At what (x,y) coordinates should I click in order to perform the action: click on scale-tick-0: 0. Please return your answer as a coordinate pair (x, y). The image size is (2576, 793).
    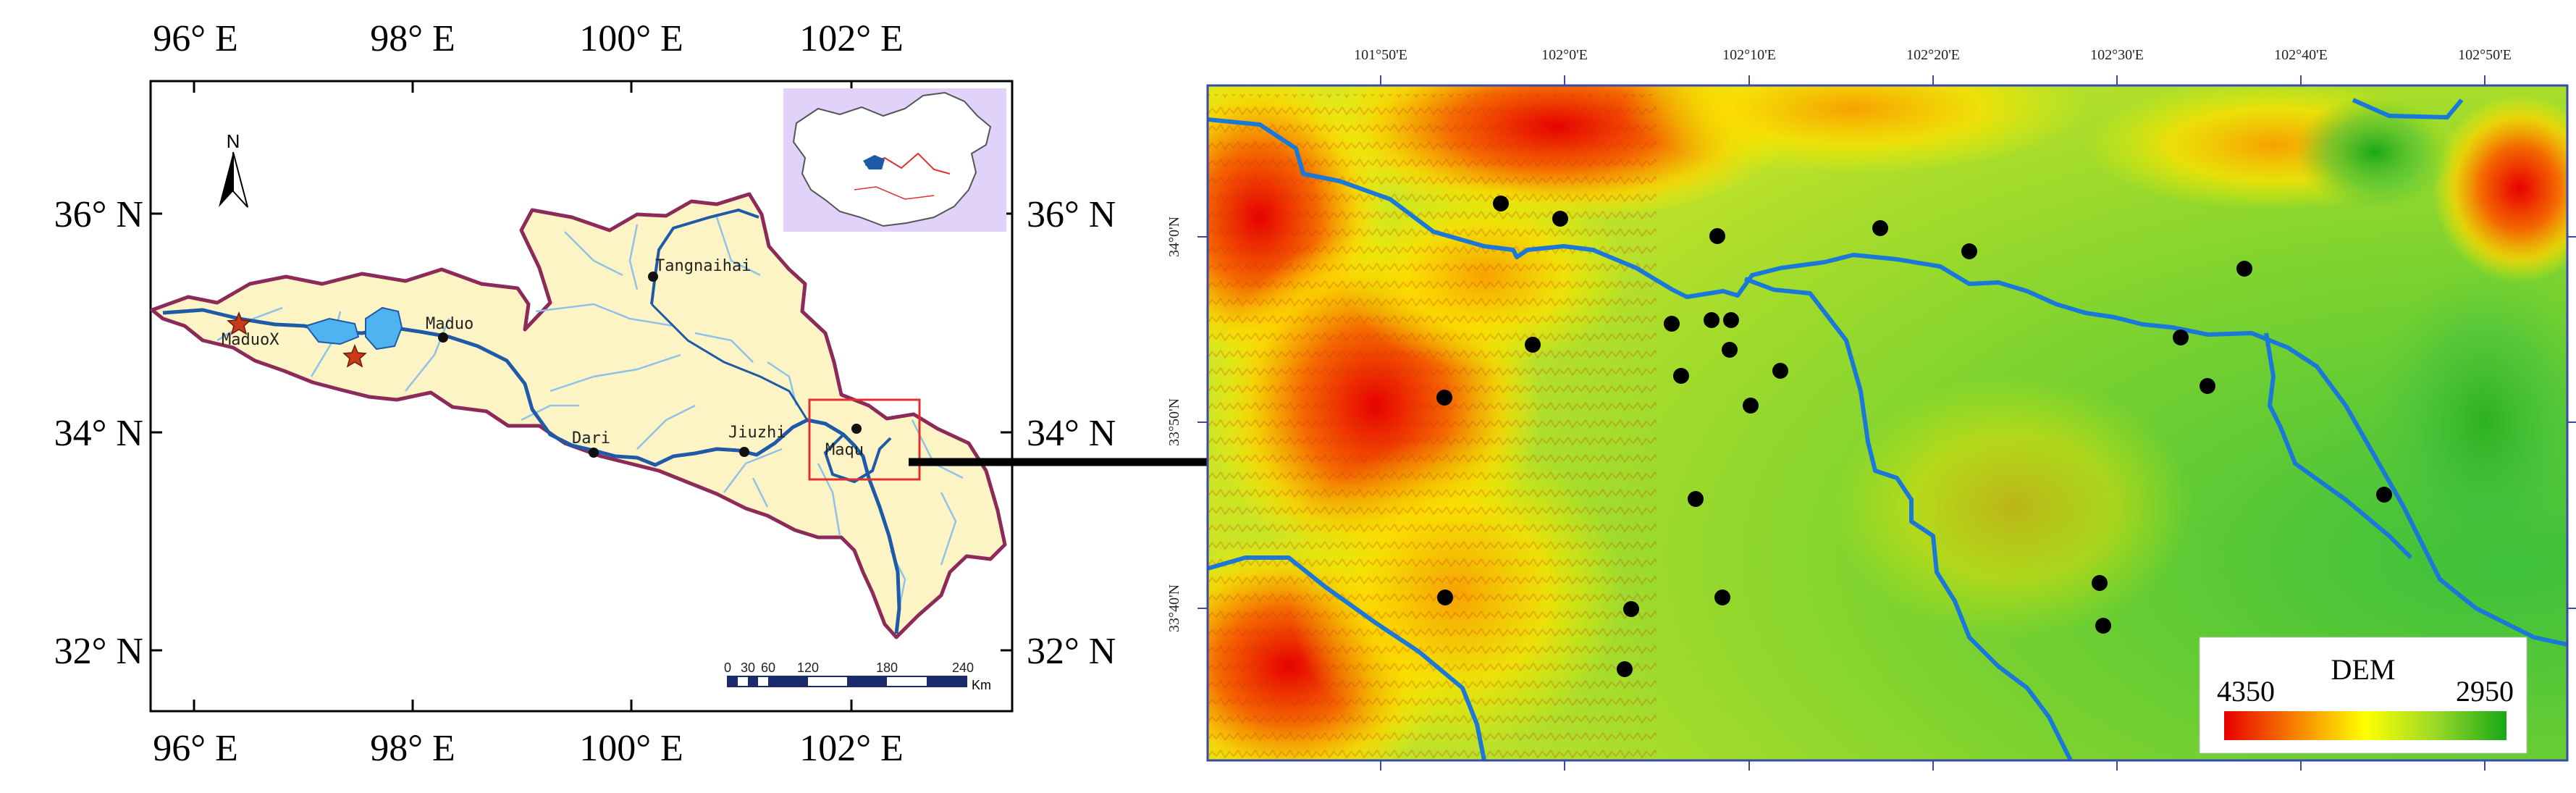
    Looking at the image, I should click on (727, 667).